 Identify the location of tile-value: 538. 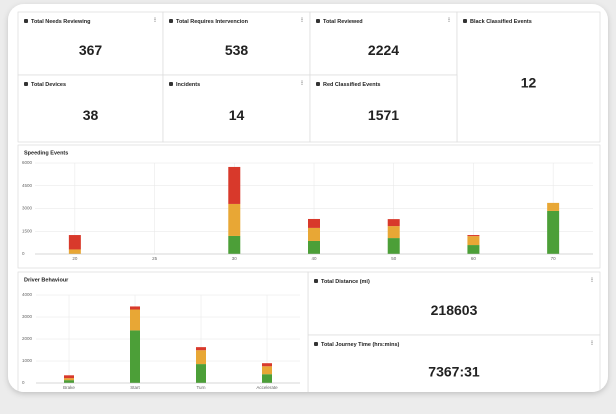
(237, 50).